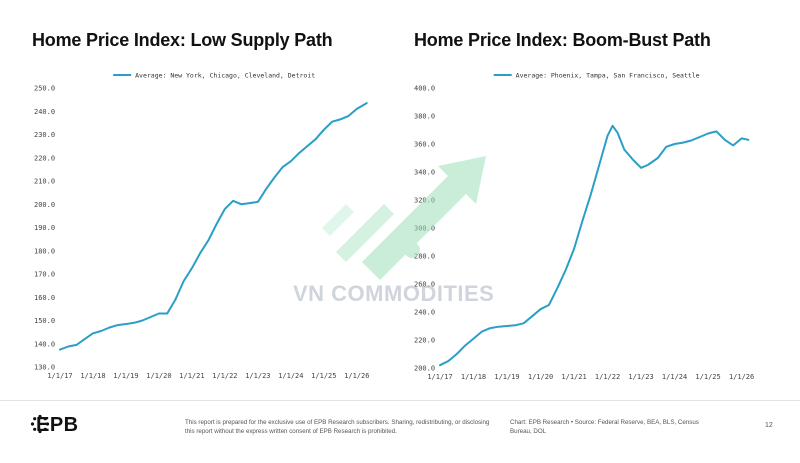  What do you see at coordinates (44, 275) in the screenshot?
I see `y-tick-label: 170.0` at bounding box center [44, 275].